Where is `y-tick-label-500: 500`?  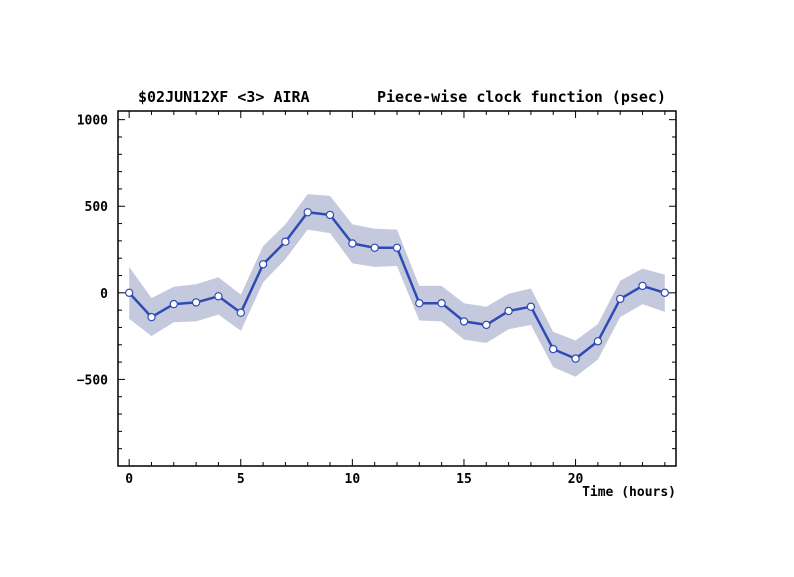
y-tick-label-500: 500 is located at coordinates (97, 207).